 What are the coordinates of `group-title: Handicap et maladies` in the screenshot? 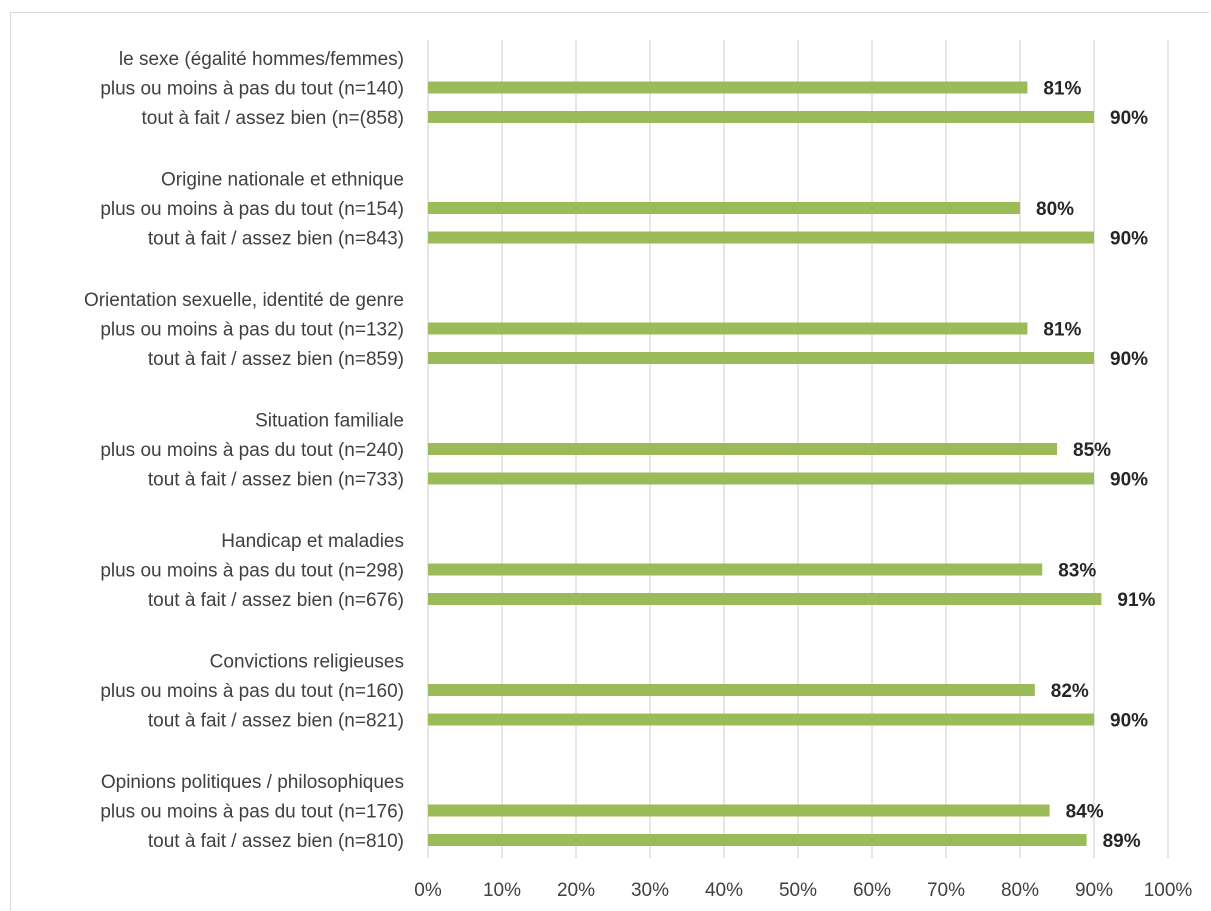 It's located at (312, 541).